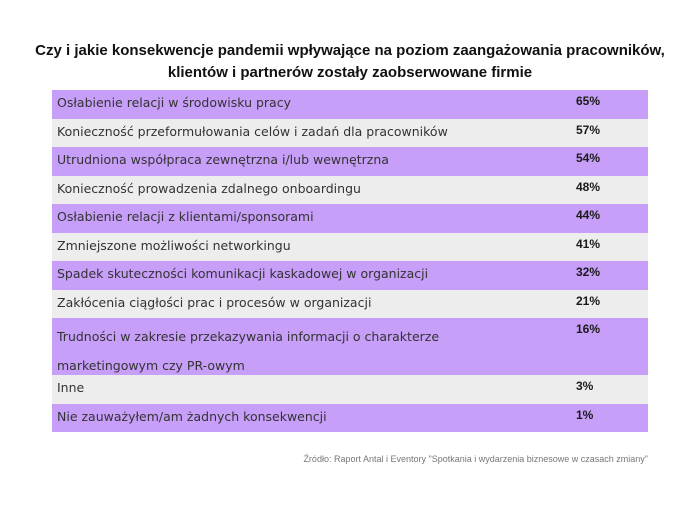 This screenshot has width=700, height=525. I want to click on table-row: Zmniejszone możliwości networkingu 41%, so click(350, 246).